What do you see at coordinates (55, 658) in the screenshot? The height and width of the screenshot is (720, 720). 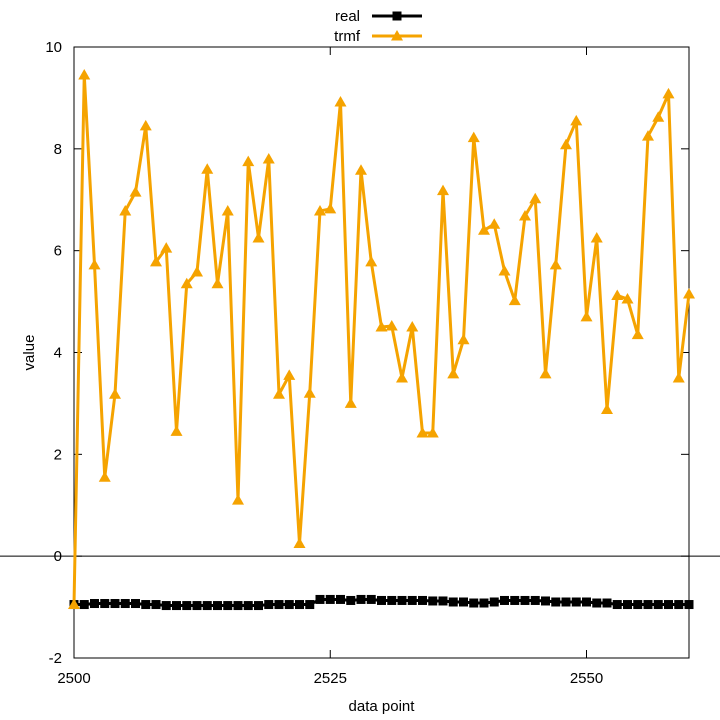 I see `y-tick-label: -2` at bounding box center [55, 658].